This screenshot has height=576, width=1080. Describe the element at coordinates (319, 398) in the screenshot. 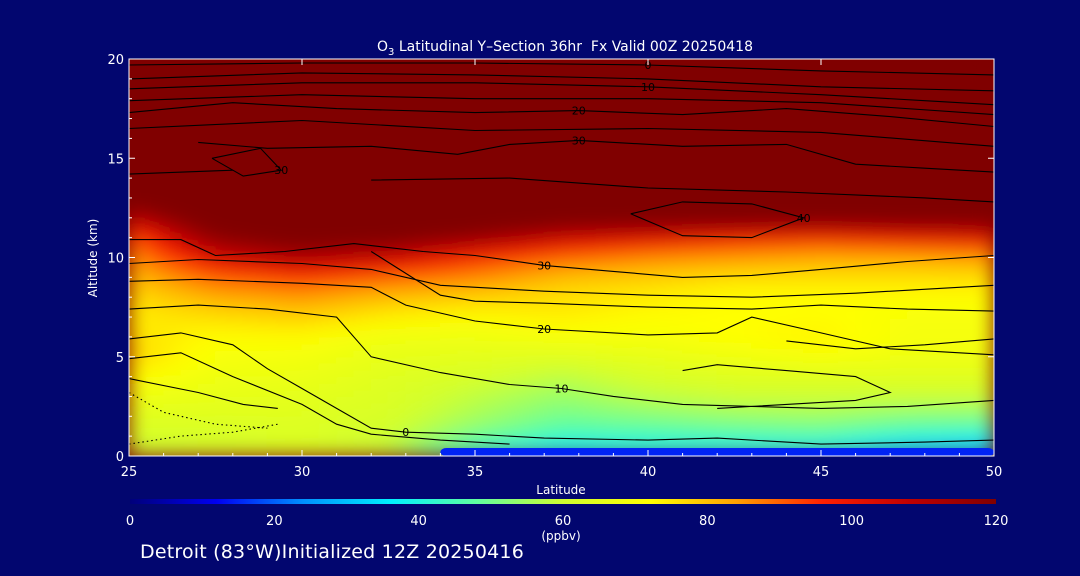

I see `contour-line` at that location.